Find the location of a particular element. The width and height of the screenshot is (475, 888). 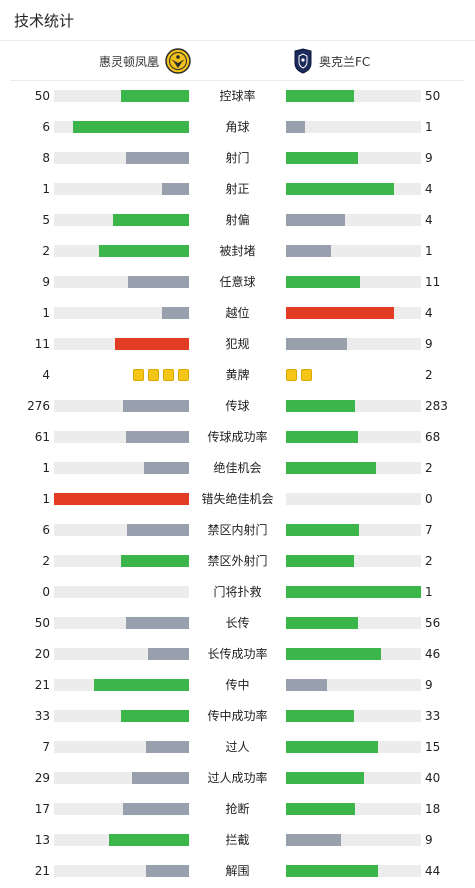

stat-row: 21 解围 44 is located at coordinates (237, 871).